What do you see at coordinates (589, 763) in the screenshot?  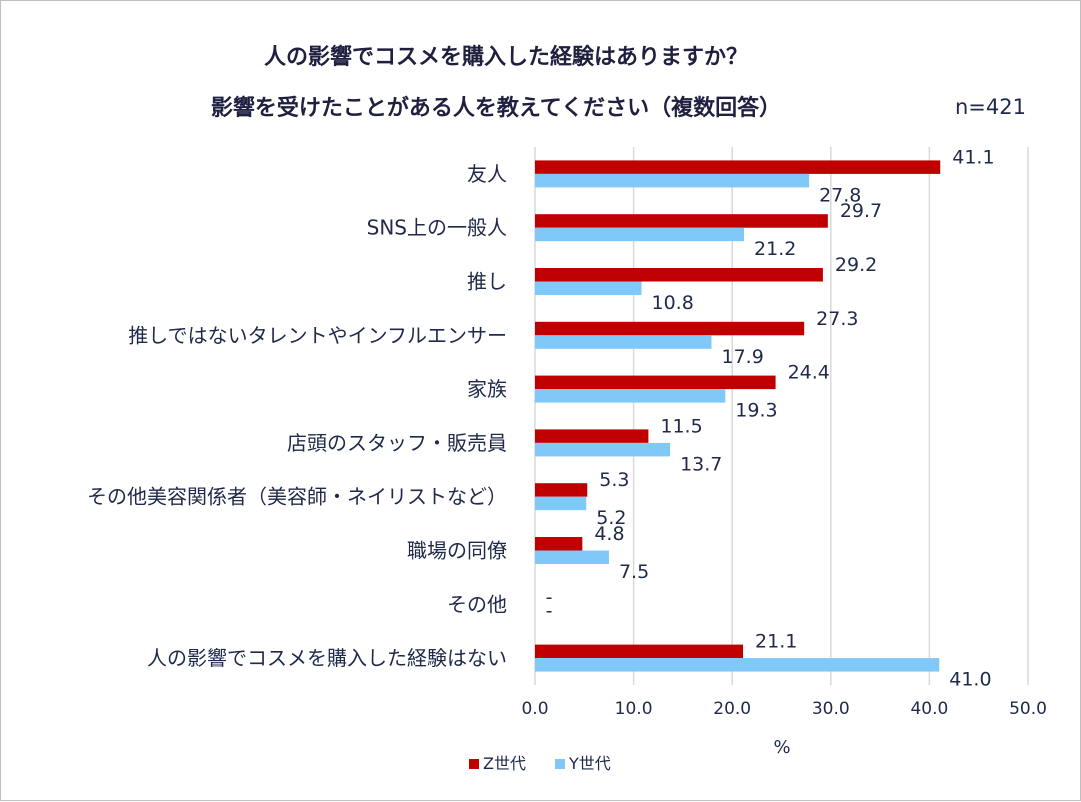 I see `legend-label-y: Y世代` at bounding box center [589, 763].